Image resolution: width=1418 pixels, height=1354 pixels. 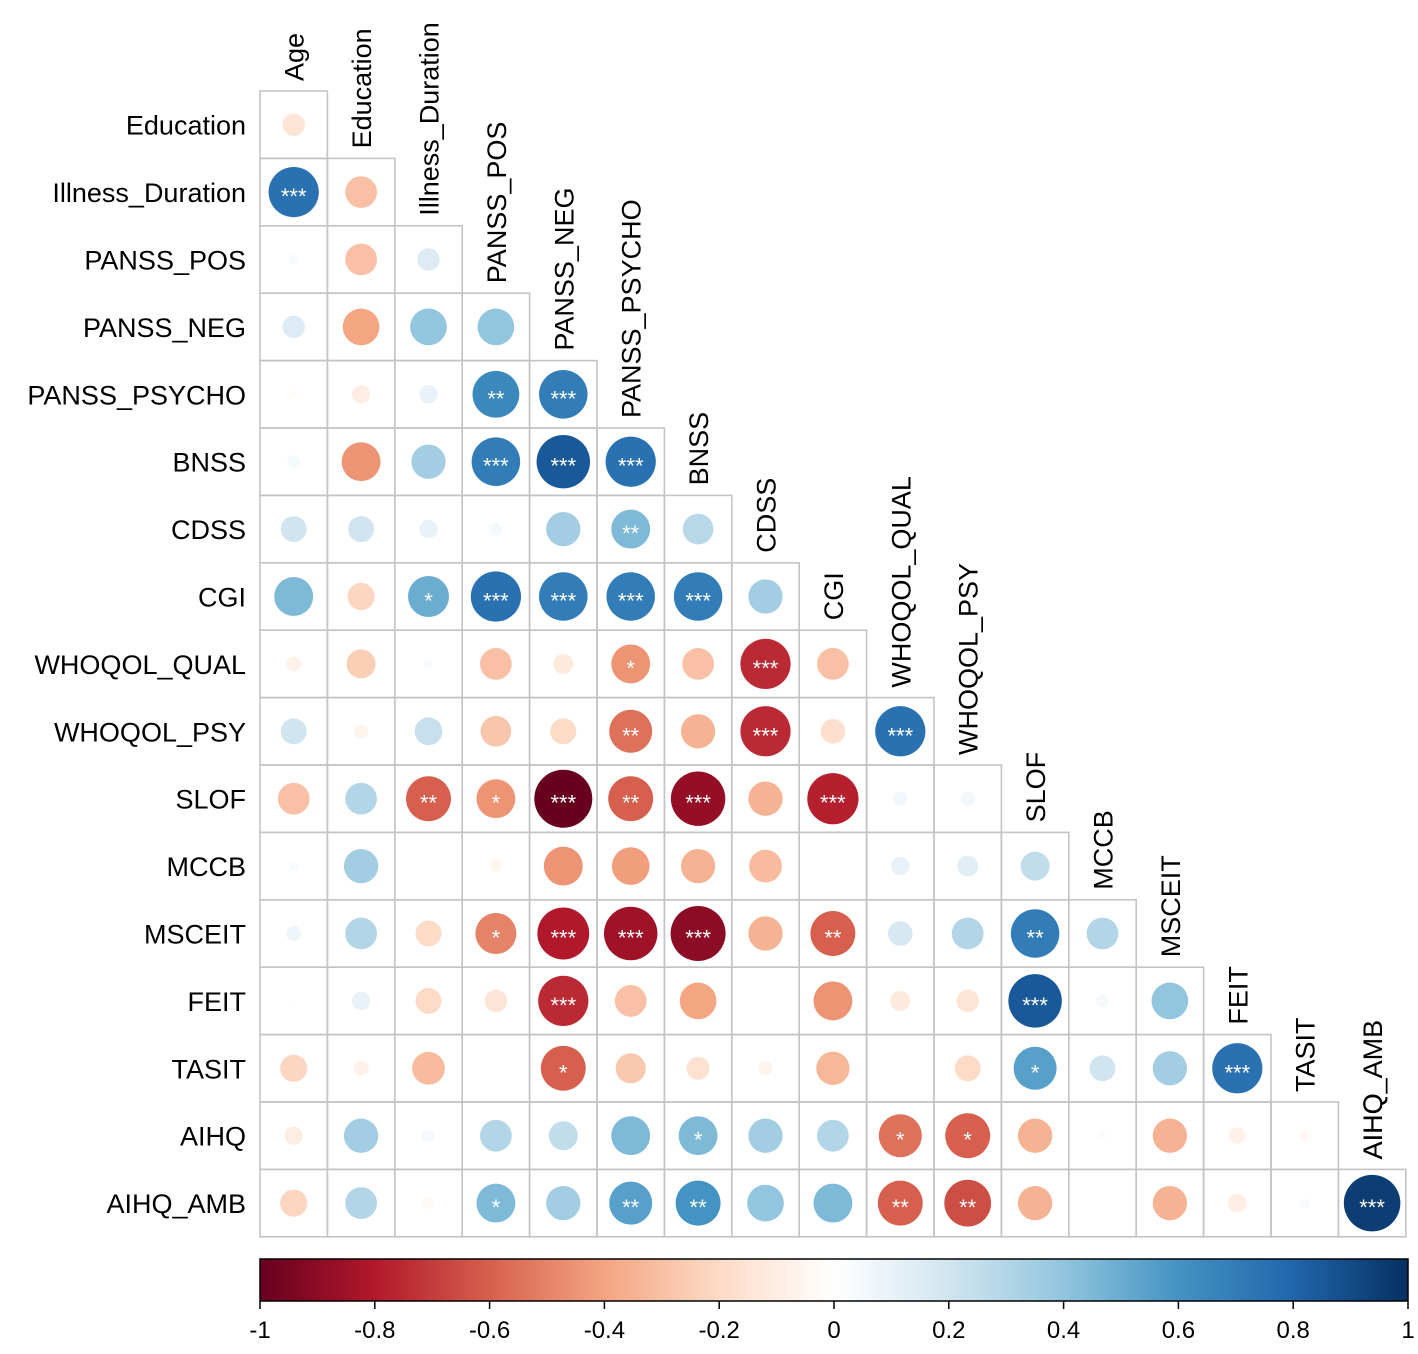 I want to click on column-label: BNSS, so click(x=699, y=449).